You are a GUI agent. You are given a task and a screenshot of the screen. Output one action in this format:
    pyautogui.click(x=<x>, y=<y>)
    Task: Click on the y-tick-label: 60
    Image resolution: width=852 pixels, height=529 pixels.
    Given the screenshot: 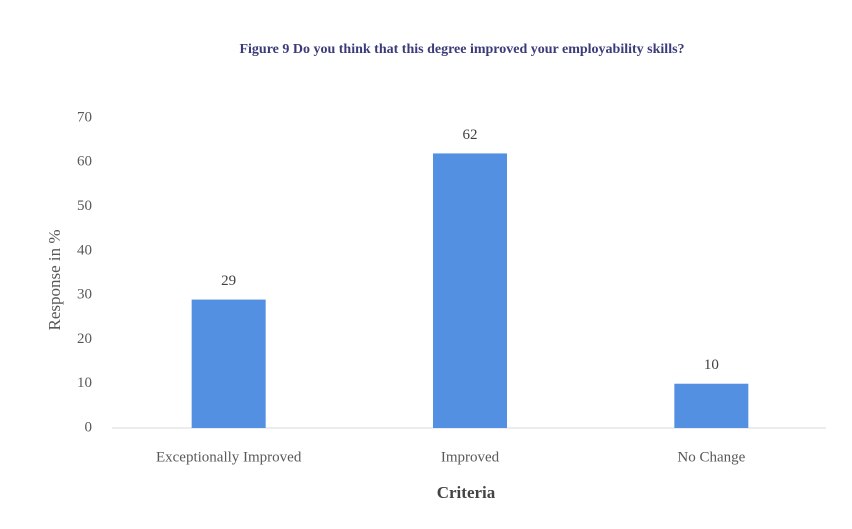 What is the action you would take?
    pyautogui.click(x=84, y=162)
    